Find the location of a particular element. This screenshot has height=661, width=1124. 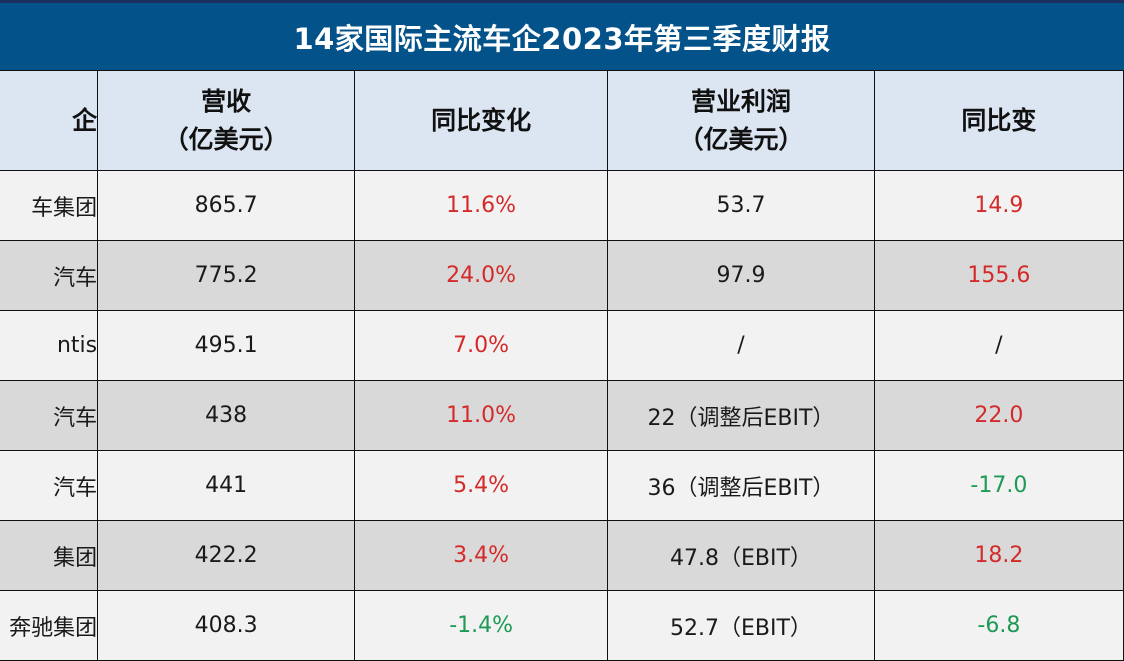

profit-yoy-cell: -17.0 is located at coordinates (998, 485).